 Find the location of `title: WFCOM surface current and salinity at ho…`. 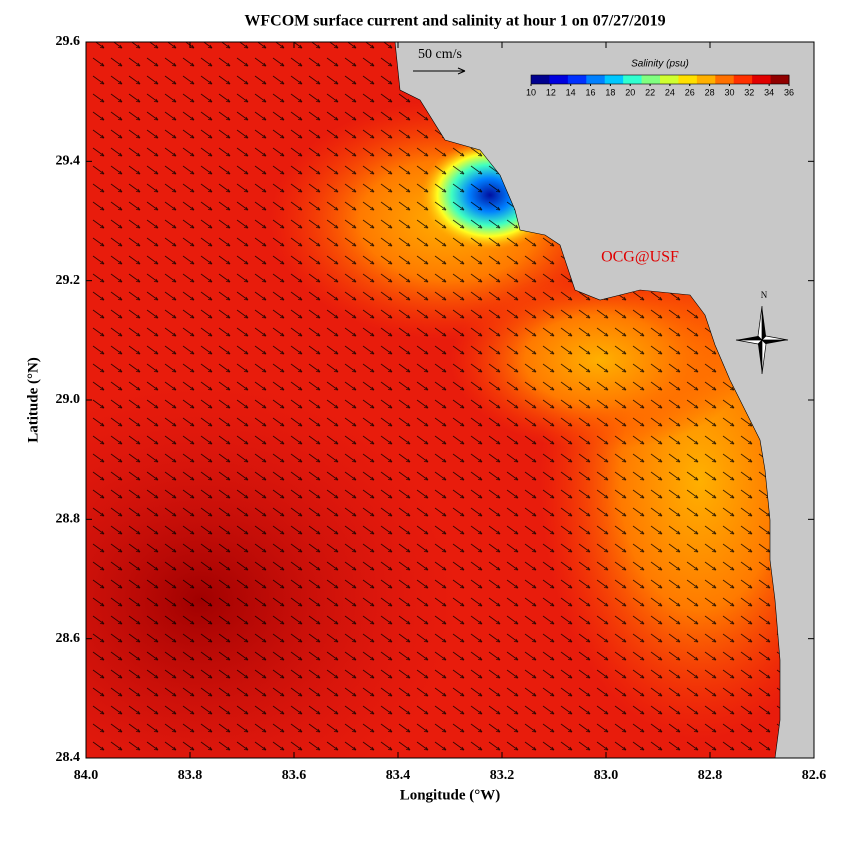

title: WFCOM surface current and salinity at ho… is located at coordinates (454, 21).